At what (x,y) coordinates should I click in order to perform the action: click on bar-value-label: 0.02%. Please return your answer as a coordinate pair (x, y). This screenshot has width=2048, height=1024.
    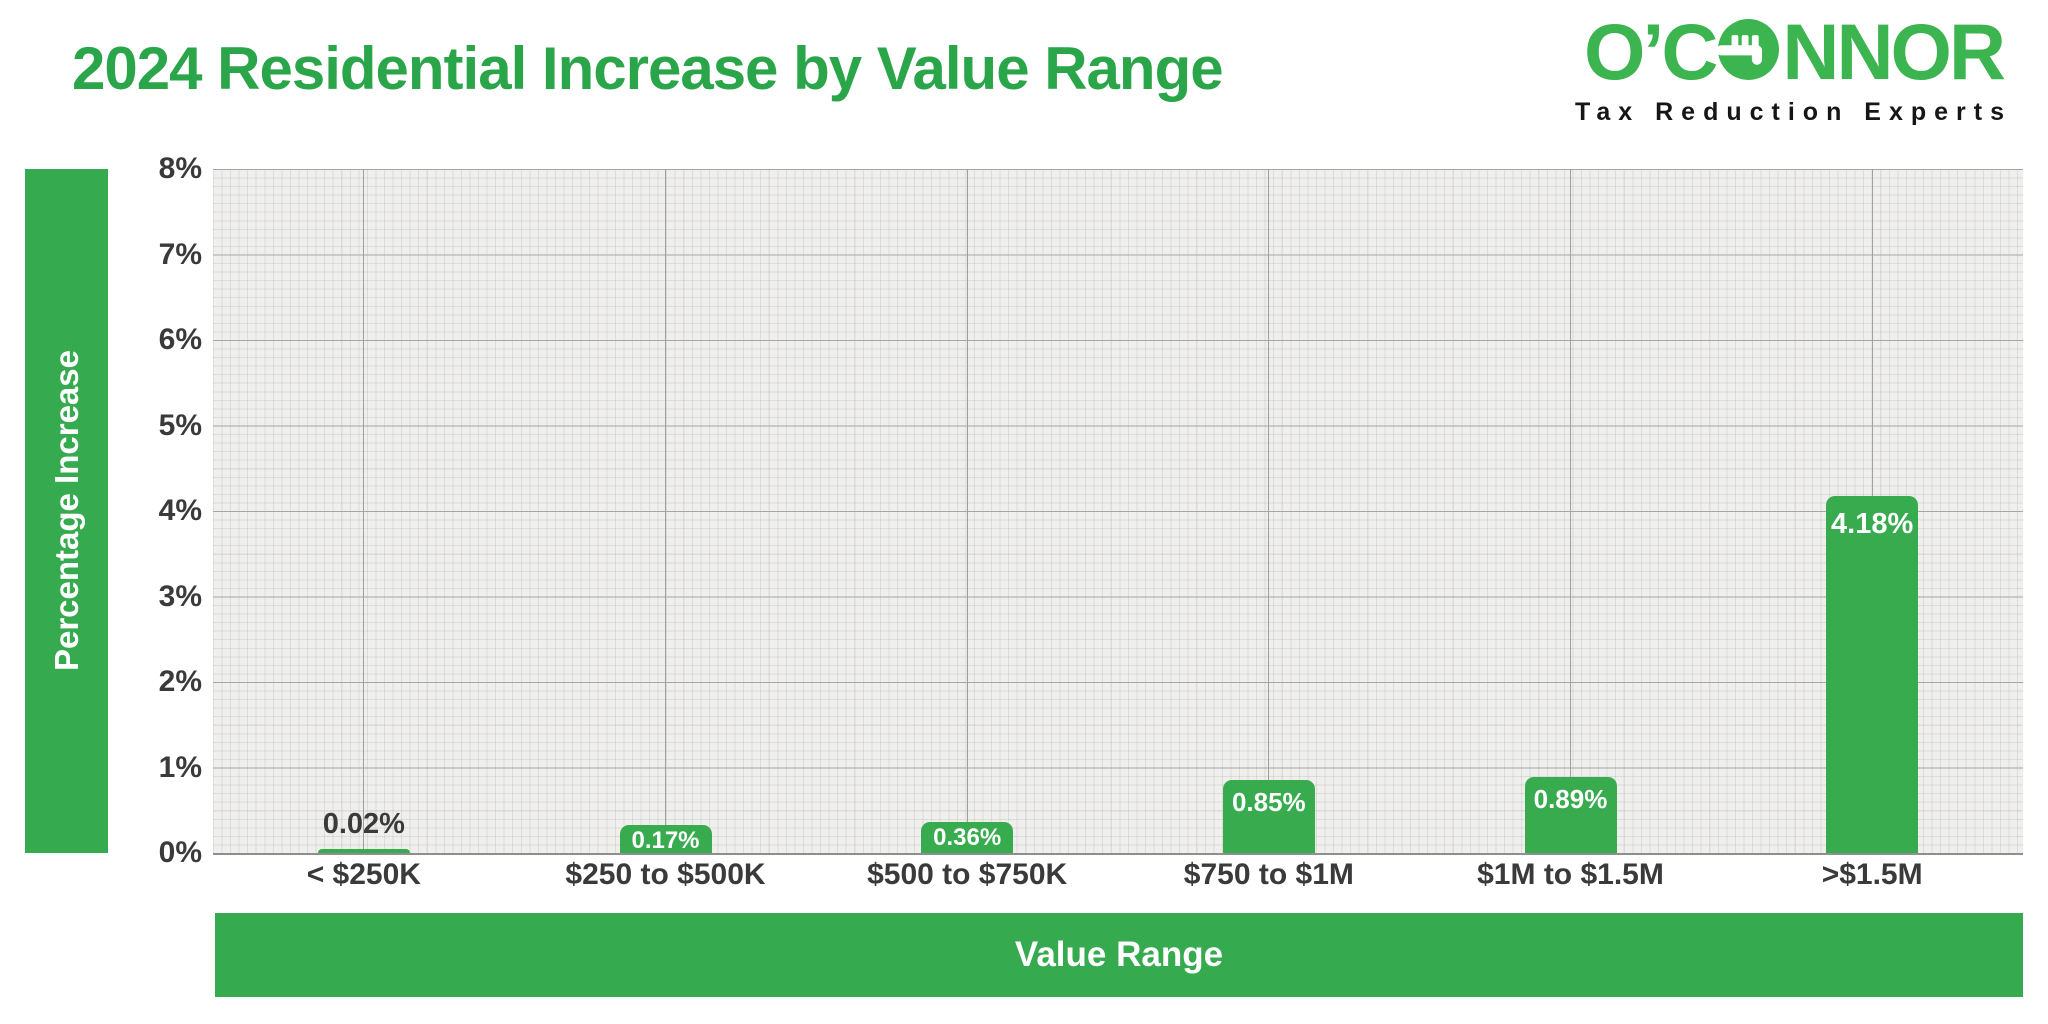
    Looking at the image, I should click on (363, 824).